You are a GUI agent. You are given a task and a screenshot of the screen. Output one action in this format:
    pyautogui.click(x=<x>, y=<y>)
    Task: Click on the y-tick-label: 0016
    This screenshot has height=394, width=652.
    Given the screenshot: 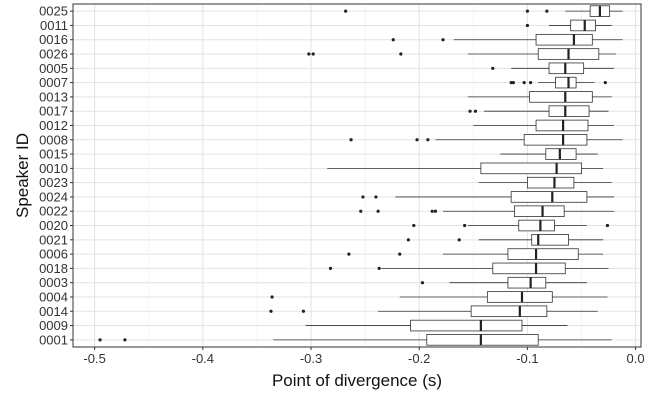 What is the action you would take?
    pyautogui.click(x=53, y=39)
    